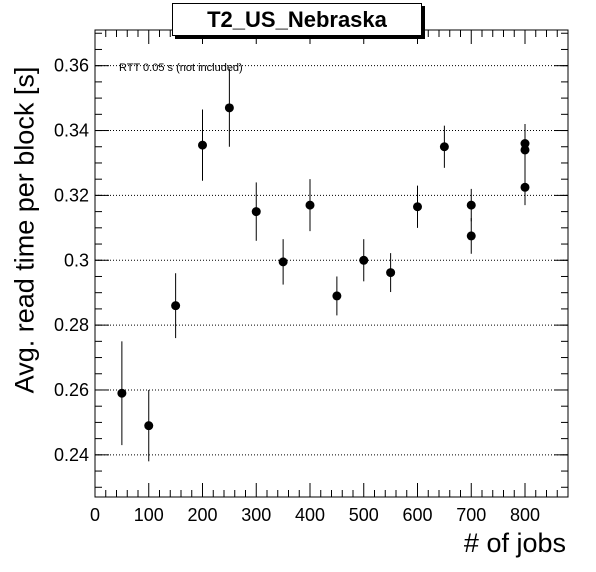 This screenshot has height=572, width=596. Describe the element at coordinates (417, 515) in the screenshot. I see `x-tick-label: 600` at that location.